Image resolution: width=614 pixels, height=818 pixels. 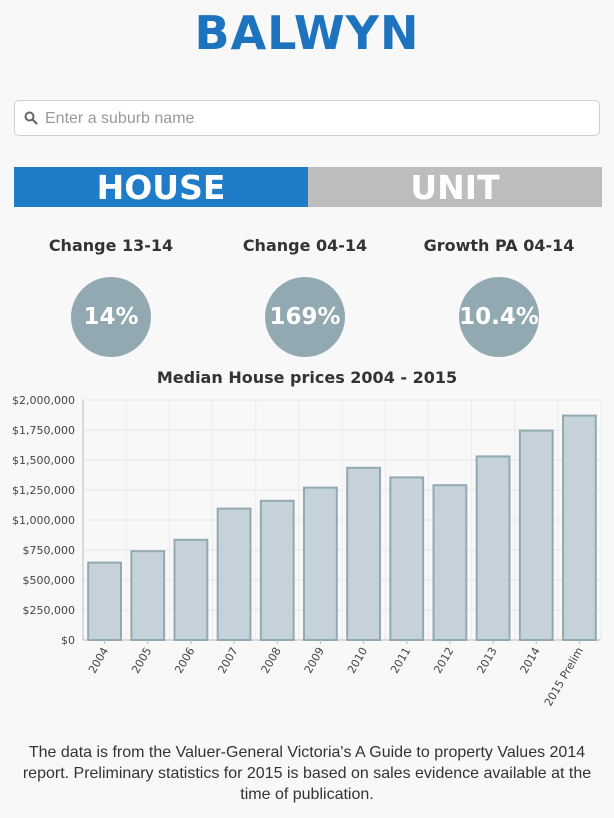 What do you see at coordinates (564, 676) in the screenshot?
I see `x-tick-label: 2015 Prelim` at bounding box center [564, 676].